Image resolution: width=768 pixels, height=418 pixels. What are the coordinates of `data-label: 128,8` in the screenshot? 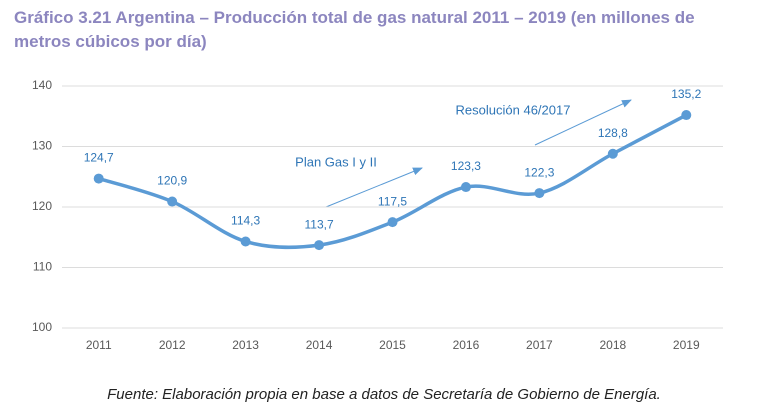 It's located at (613, 133).